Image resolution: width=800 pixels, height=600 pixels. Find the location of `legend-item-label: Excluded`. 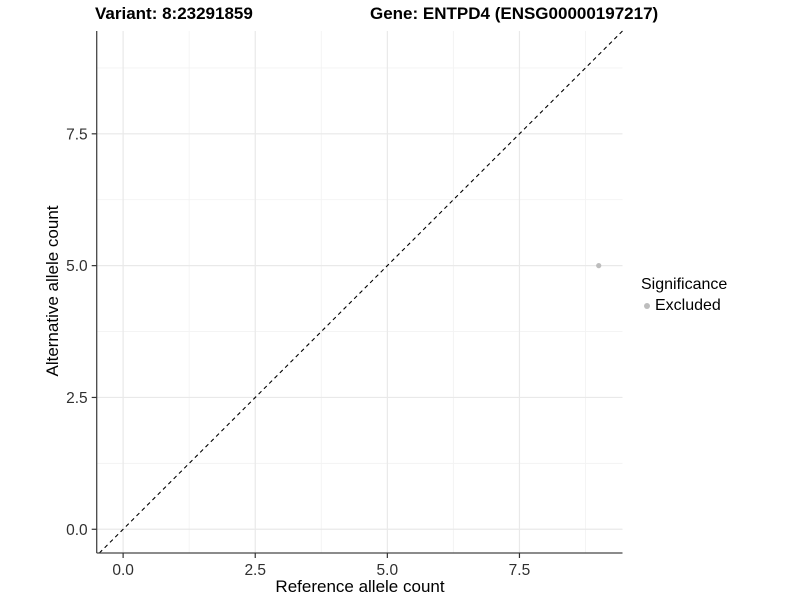

legend-item-label: Excluded is located at coordinates (688, 305).